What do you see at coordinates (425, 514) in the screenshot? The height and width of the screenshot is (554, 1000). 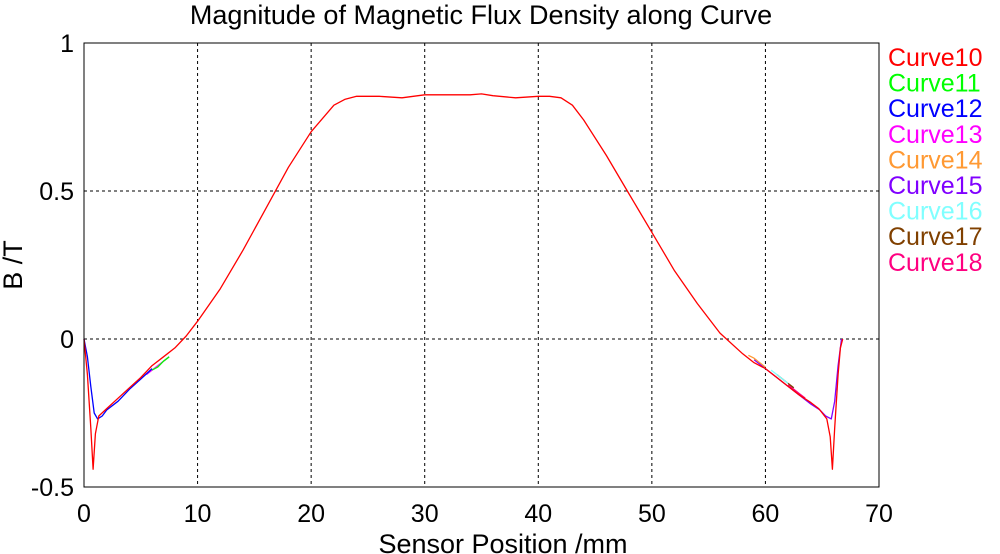 I see `x-tick-label: 30` at bounding box center [425, 514].